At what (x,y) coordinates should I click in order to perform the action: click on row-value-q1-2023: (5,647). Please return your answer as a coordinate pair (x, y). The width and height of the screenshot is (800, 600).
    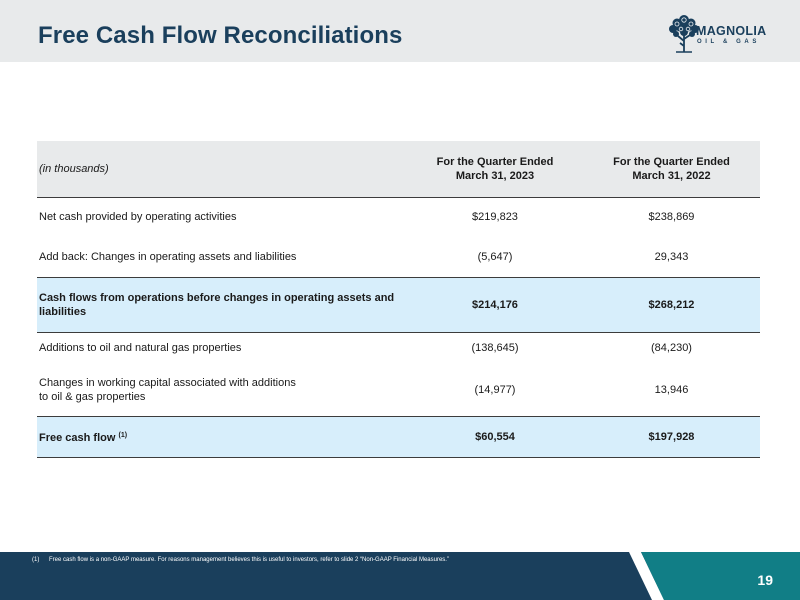
    Looking at the image, I should click on (495, 257).